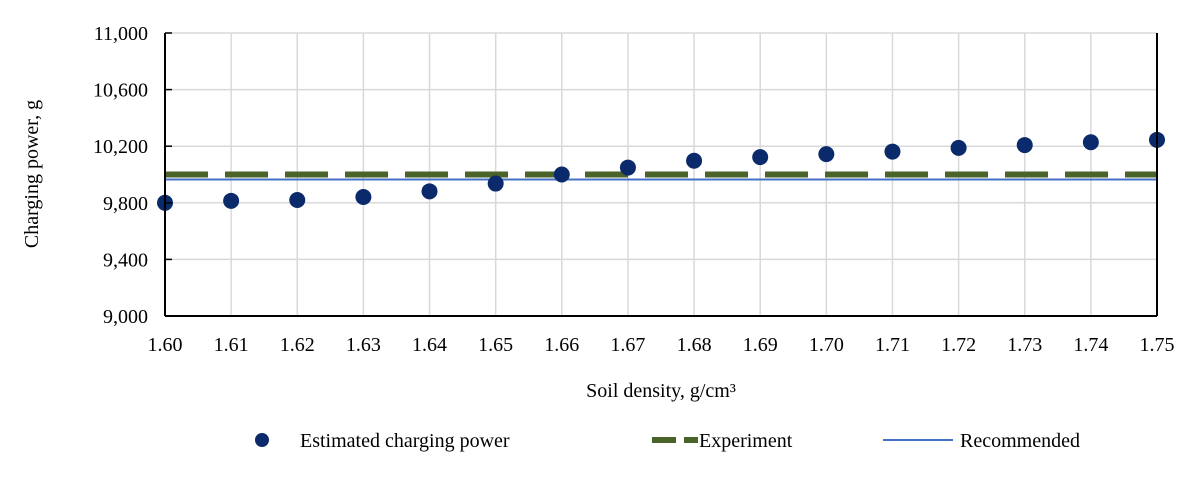 The height and width of the screenshot is (478, 1200). Describe the element at coordinates (120, 91) in the screenshot. I see `y-tick-label: 10,600` at that location.